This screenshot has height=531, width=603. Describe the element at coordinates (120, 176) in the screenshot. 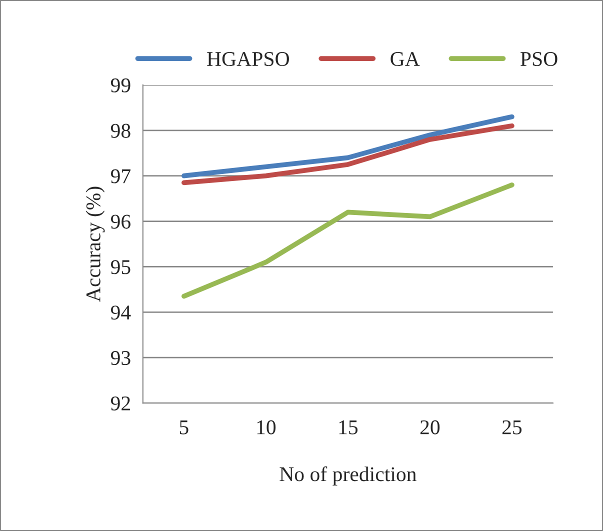

I see `y-tick-label: 97` at that location.